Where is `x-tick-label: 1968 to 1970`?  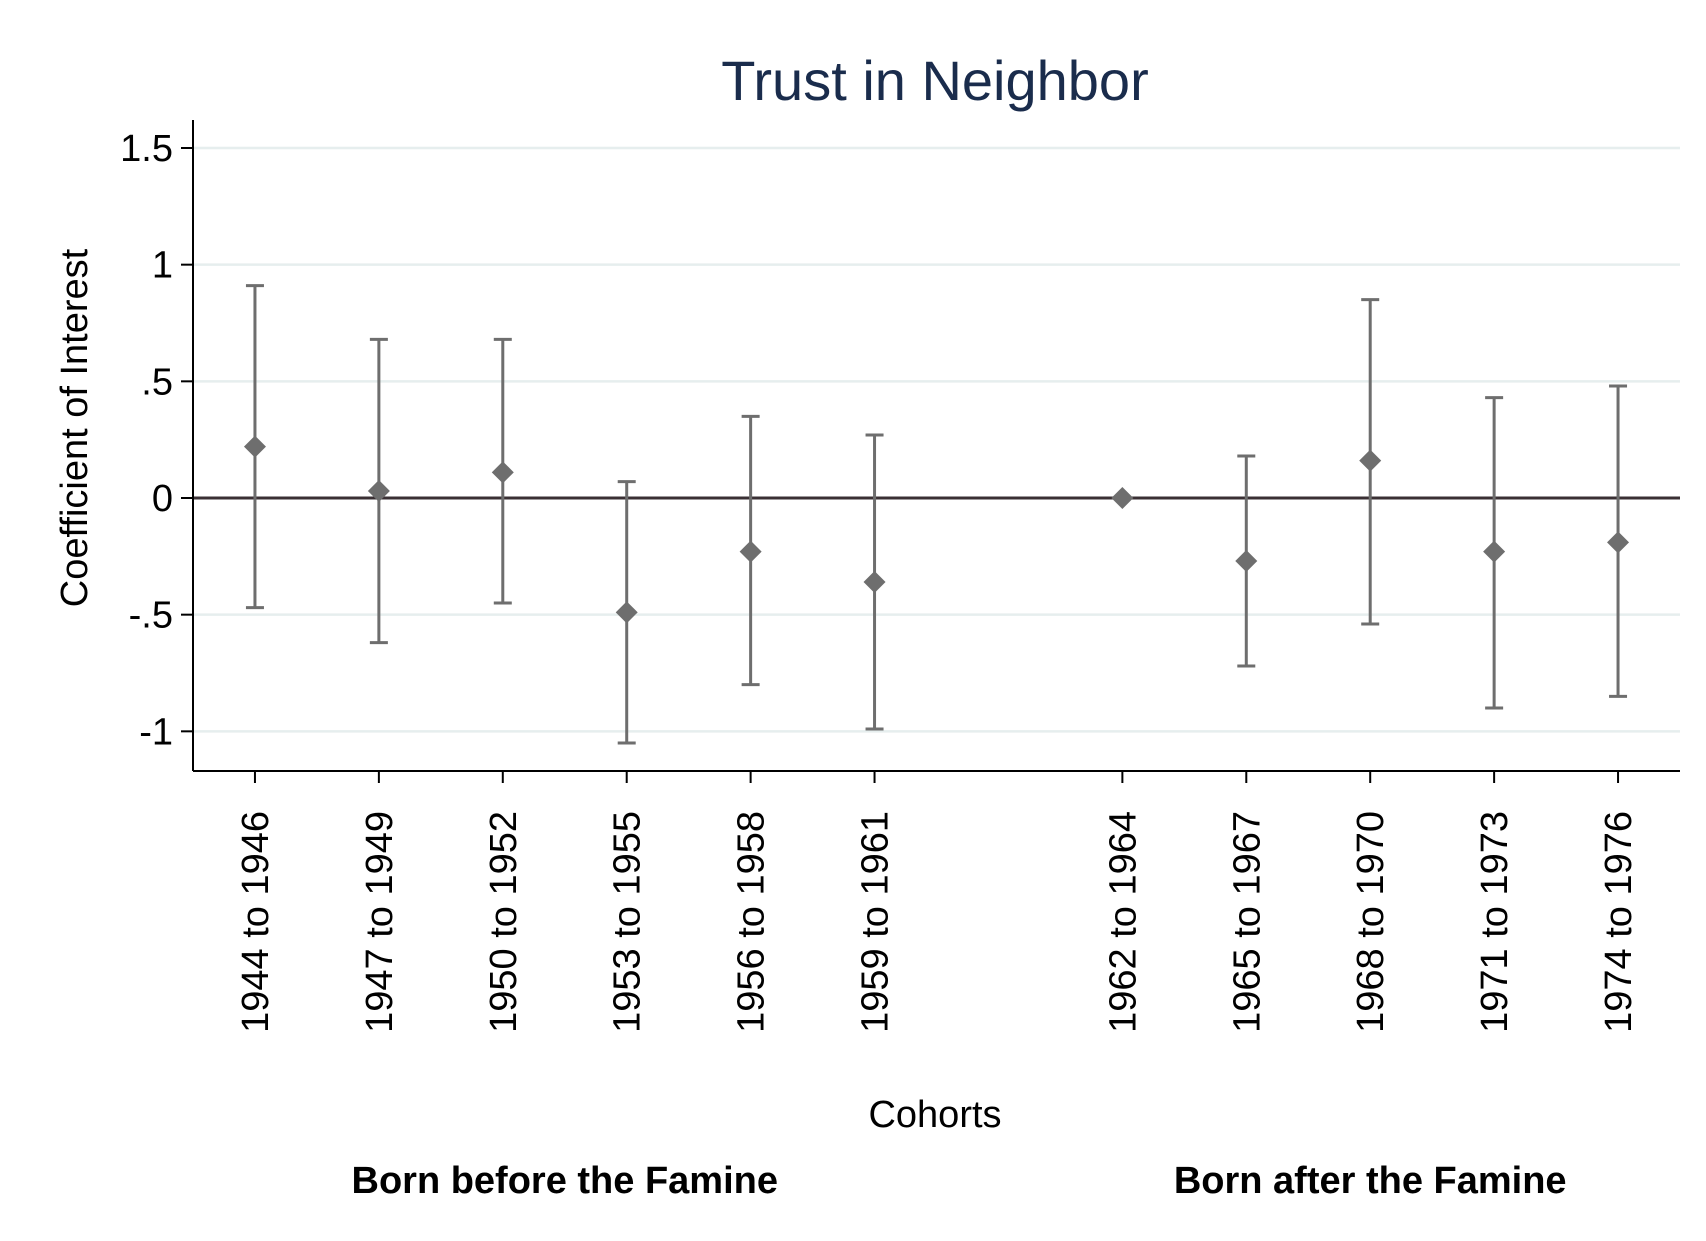 x-tick-label: 1968 to 1970 is located at coordinates (1371, 922).